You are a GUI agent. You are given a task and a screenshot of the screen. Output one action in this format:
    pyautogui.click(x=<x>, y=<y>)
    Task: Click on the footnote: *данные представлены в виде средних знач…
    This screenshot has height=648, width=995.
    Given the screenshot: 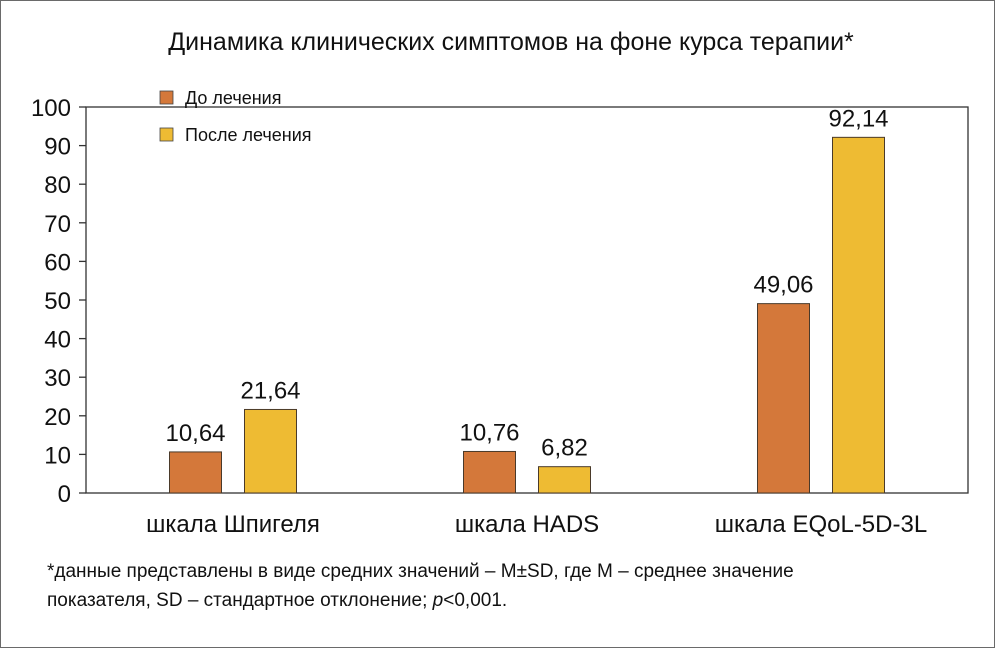 What is the action you would take?
    pyautogui.click(x=507, y=586)
    